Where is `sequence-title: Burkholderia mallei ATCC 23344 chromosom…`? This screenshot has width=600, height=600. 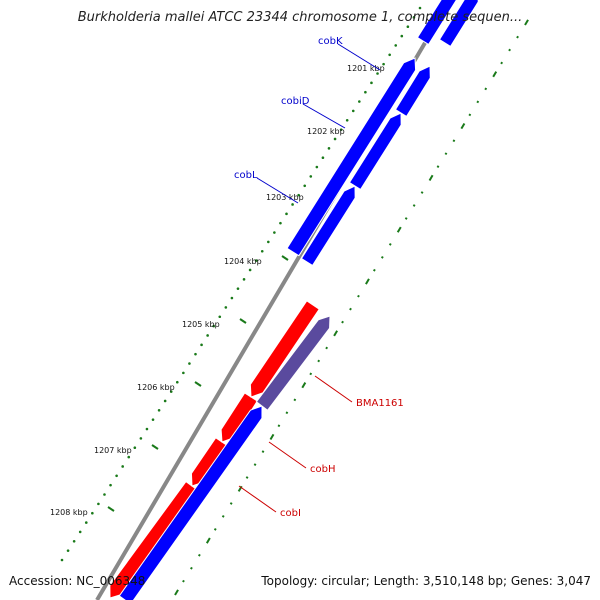 sequence-title: Burkholderia mallei ATCC 23344 chromosom… is located at coordinates (300, 17).